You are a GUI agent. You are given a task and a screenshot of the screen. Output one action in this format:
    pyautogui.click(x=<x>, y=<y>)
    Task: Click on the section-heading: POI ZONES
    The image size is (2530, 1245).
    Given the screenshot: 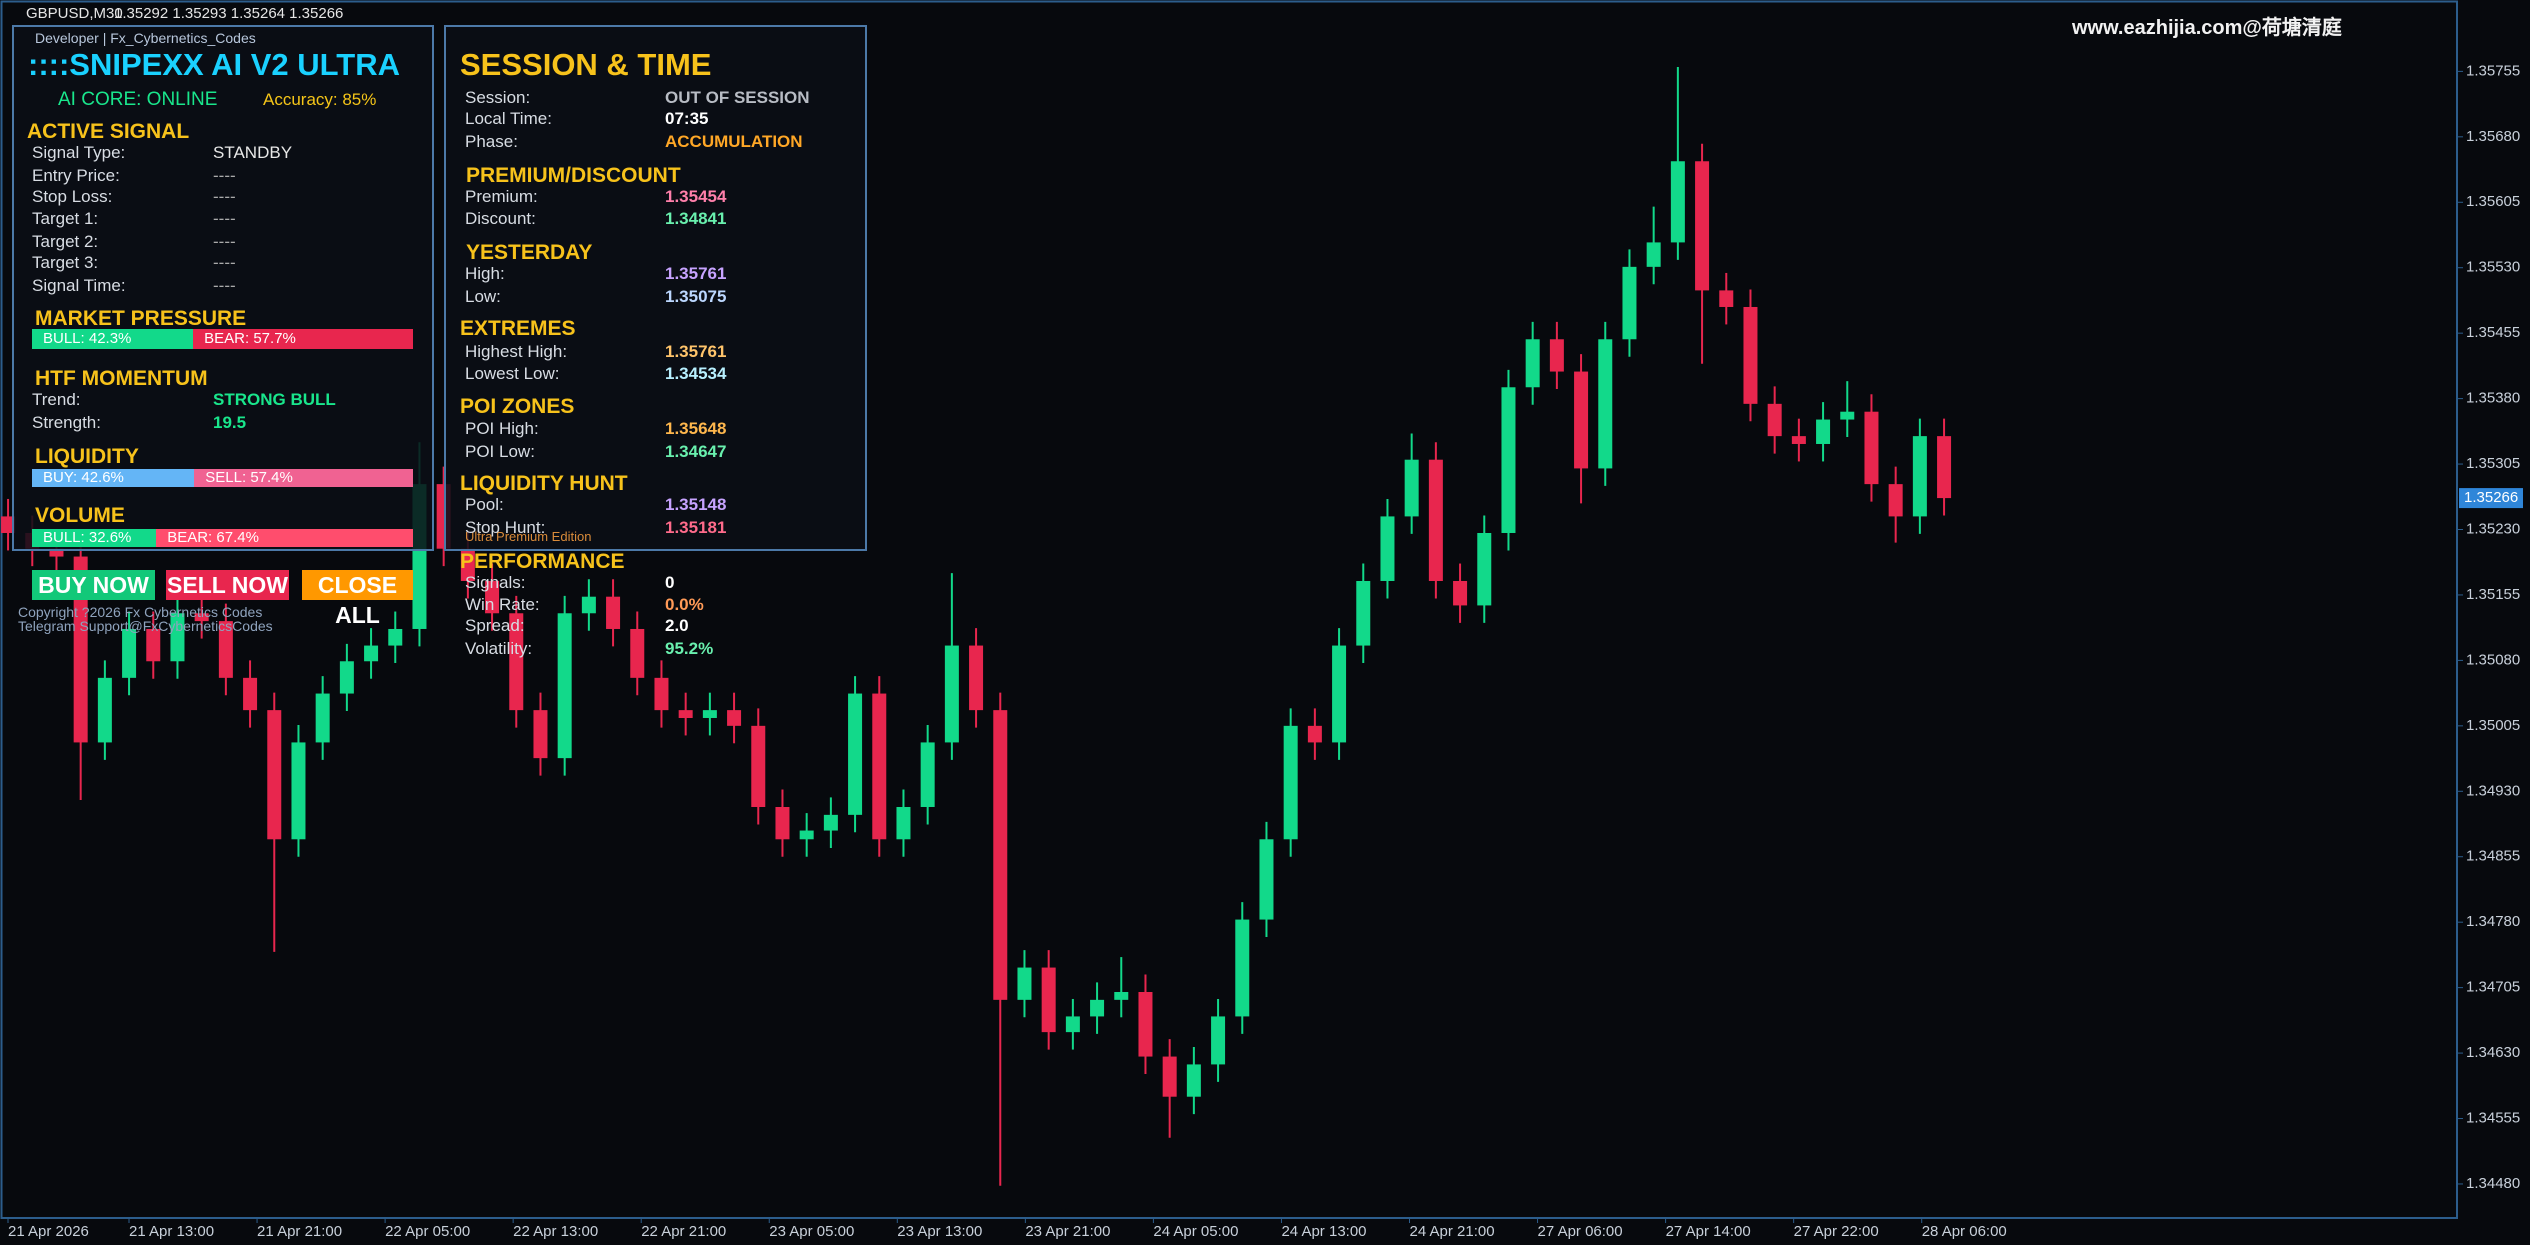 What is the action you would take?
    pyautogui.click(x=517, y=406)
    